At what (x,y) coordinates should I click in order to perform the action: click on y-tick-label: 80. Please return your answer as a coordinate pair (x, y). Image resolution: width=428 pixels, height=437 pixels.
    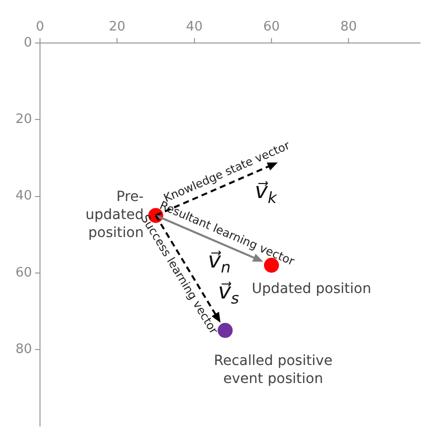
    Looking at the image, I should click on (23, 349).